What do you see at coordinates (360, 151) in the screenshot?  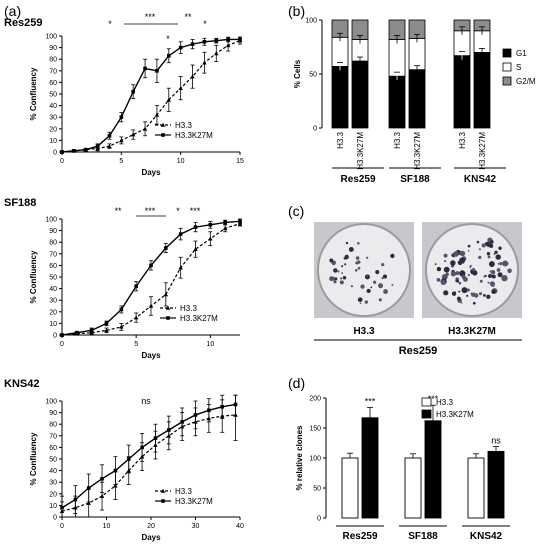 I see `bar-label: H3.3K27M` at bounding box center [360, 151].